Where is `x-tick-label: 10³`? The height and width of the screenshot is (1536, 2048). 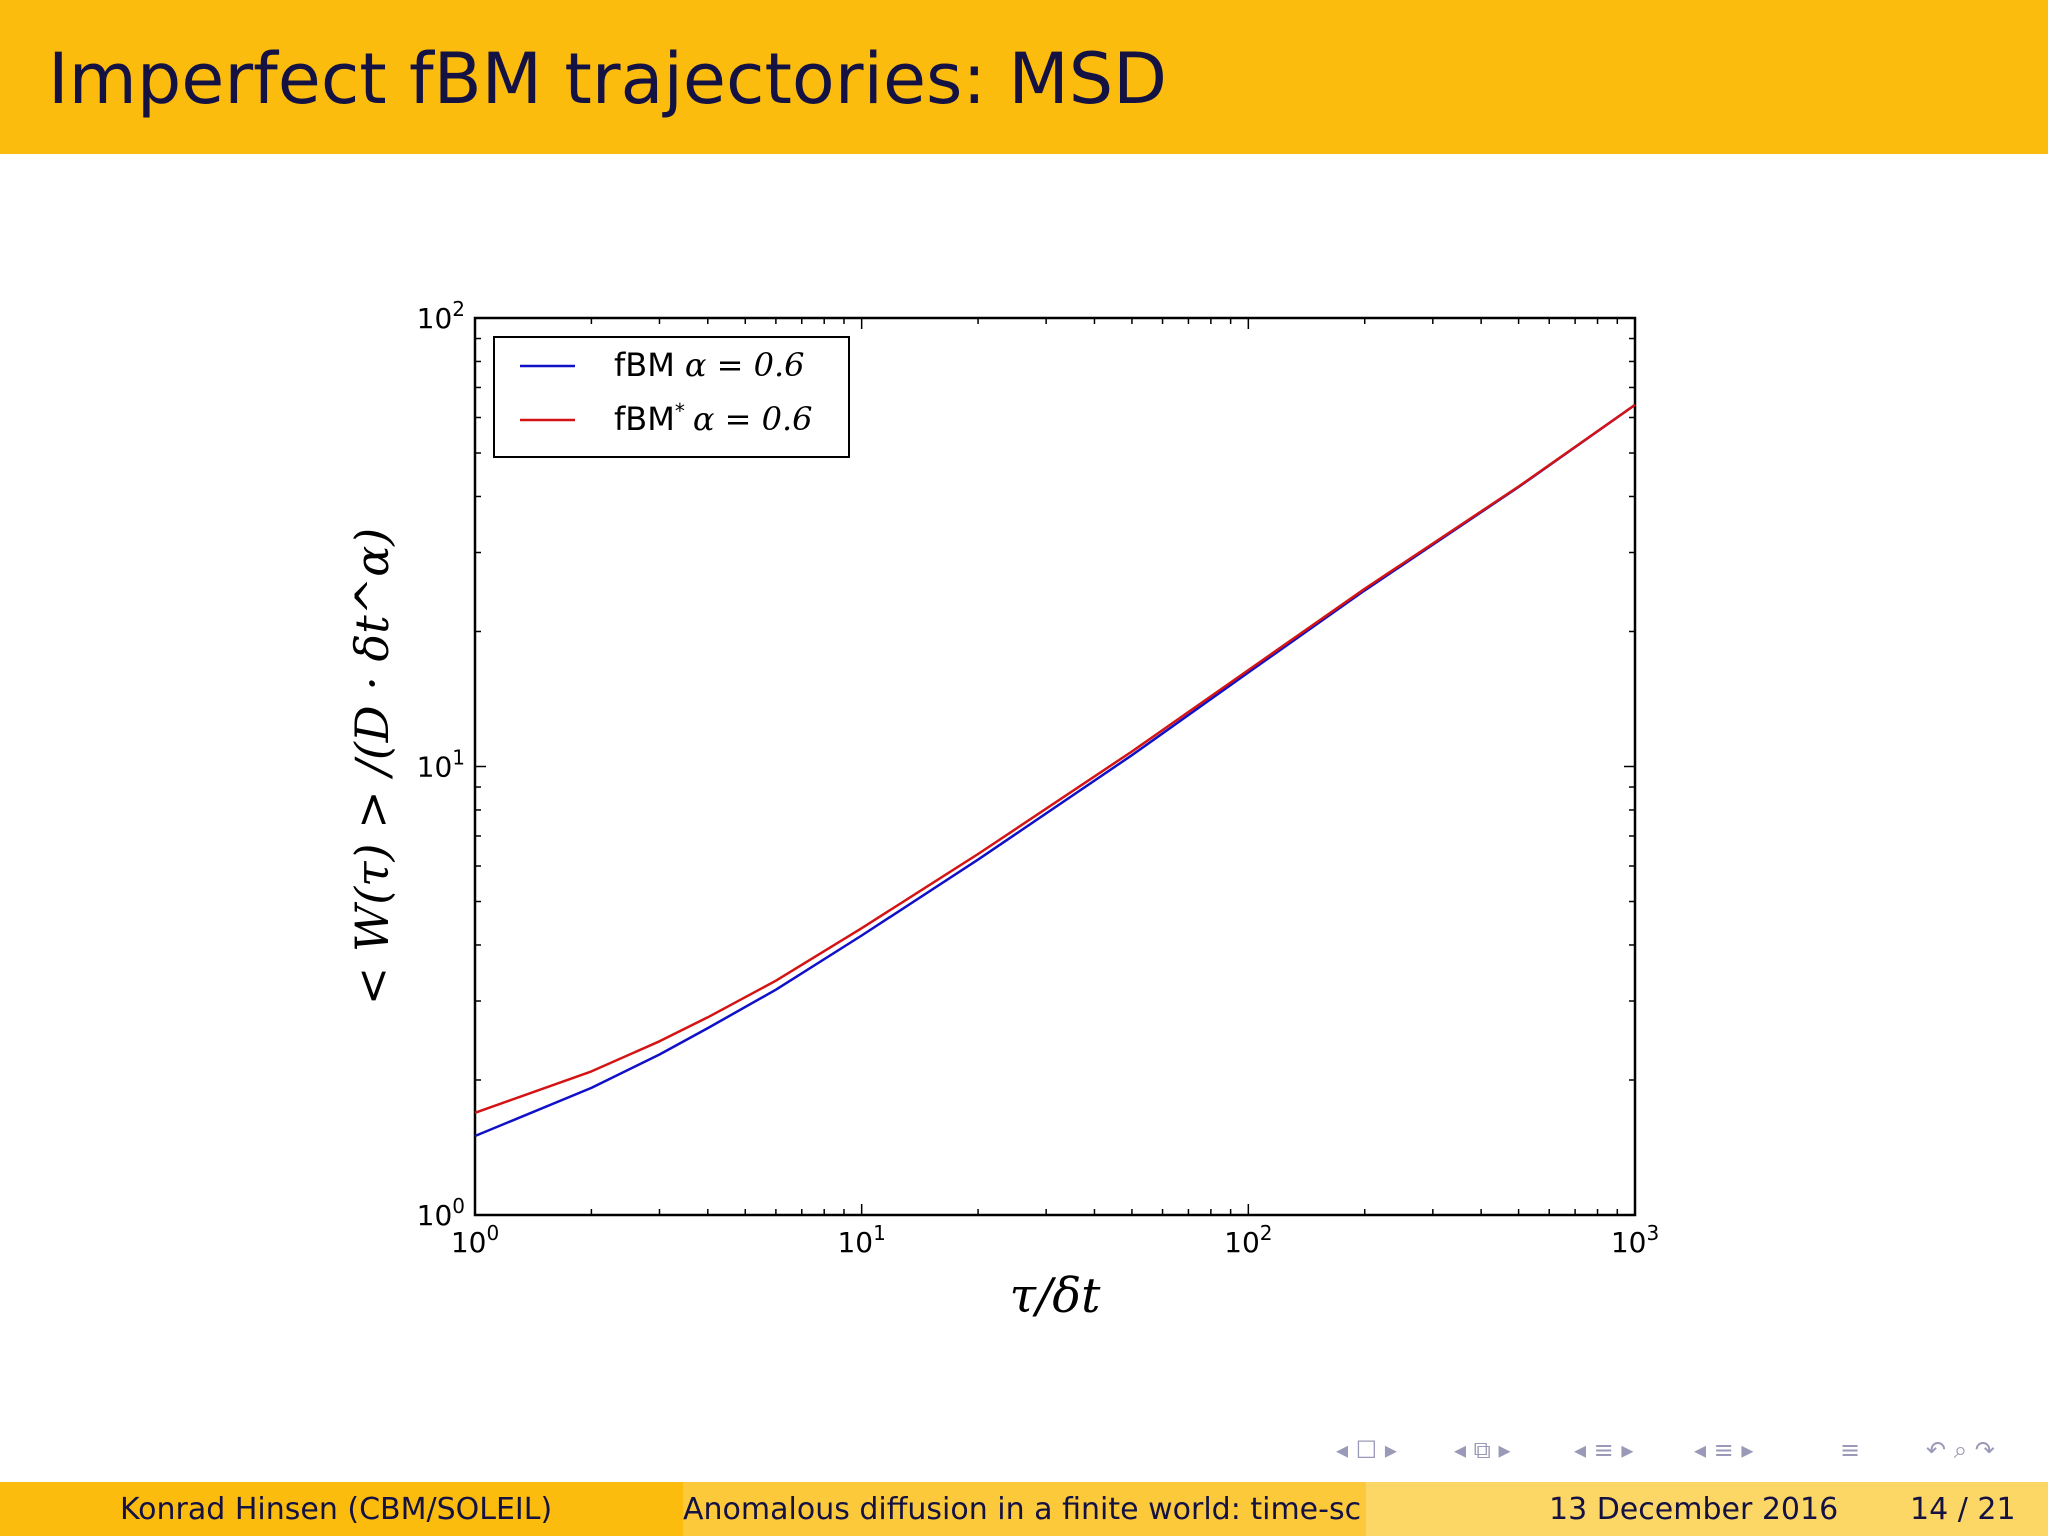
x-tick-label: 10³ is located at coordinates (1635, 1240).